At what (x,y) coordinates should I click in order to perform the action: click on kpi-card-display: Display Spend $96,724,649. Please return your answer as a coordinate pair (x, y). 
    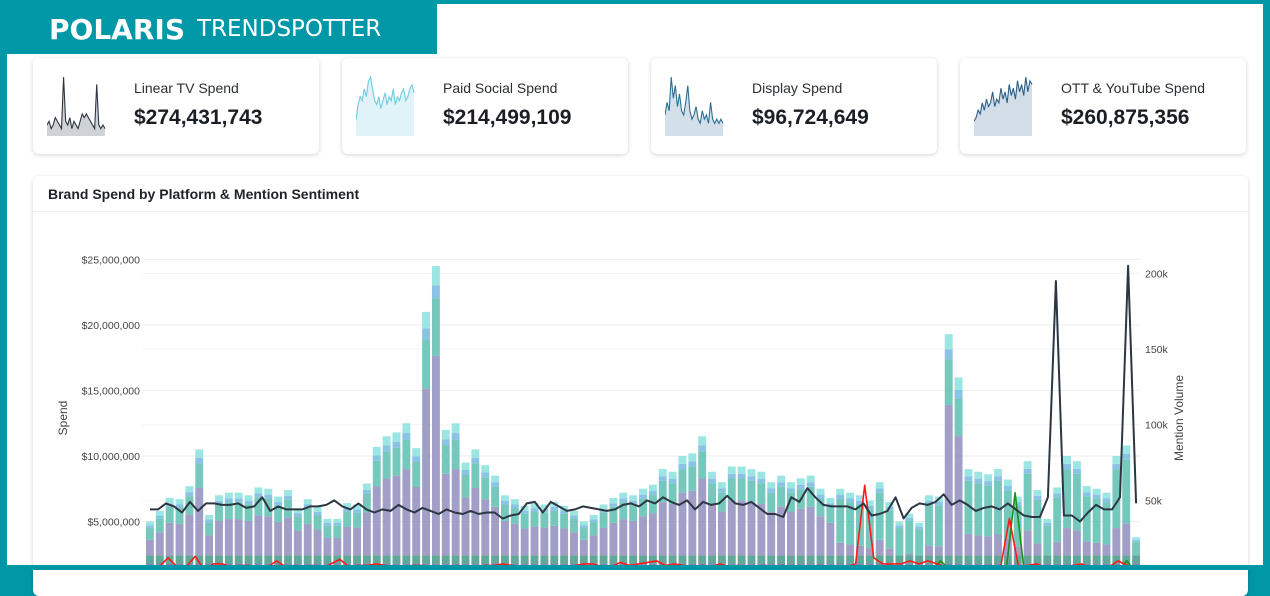
    Looking at the image, I should click on (794, 106).